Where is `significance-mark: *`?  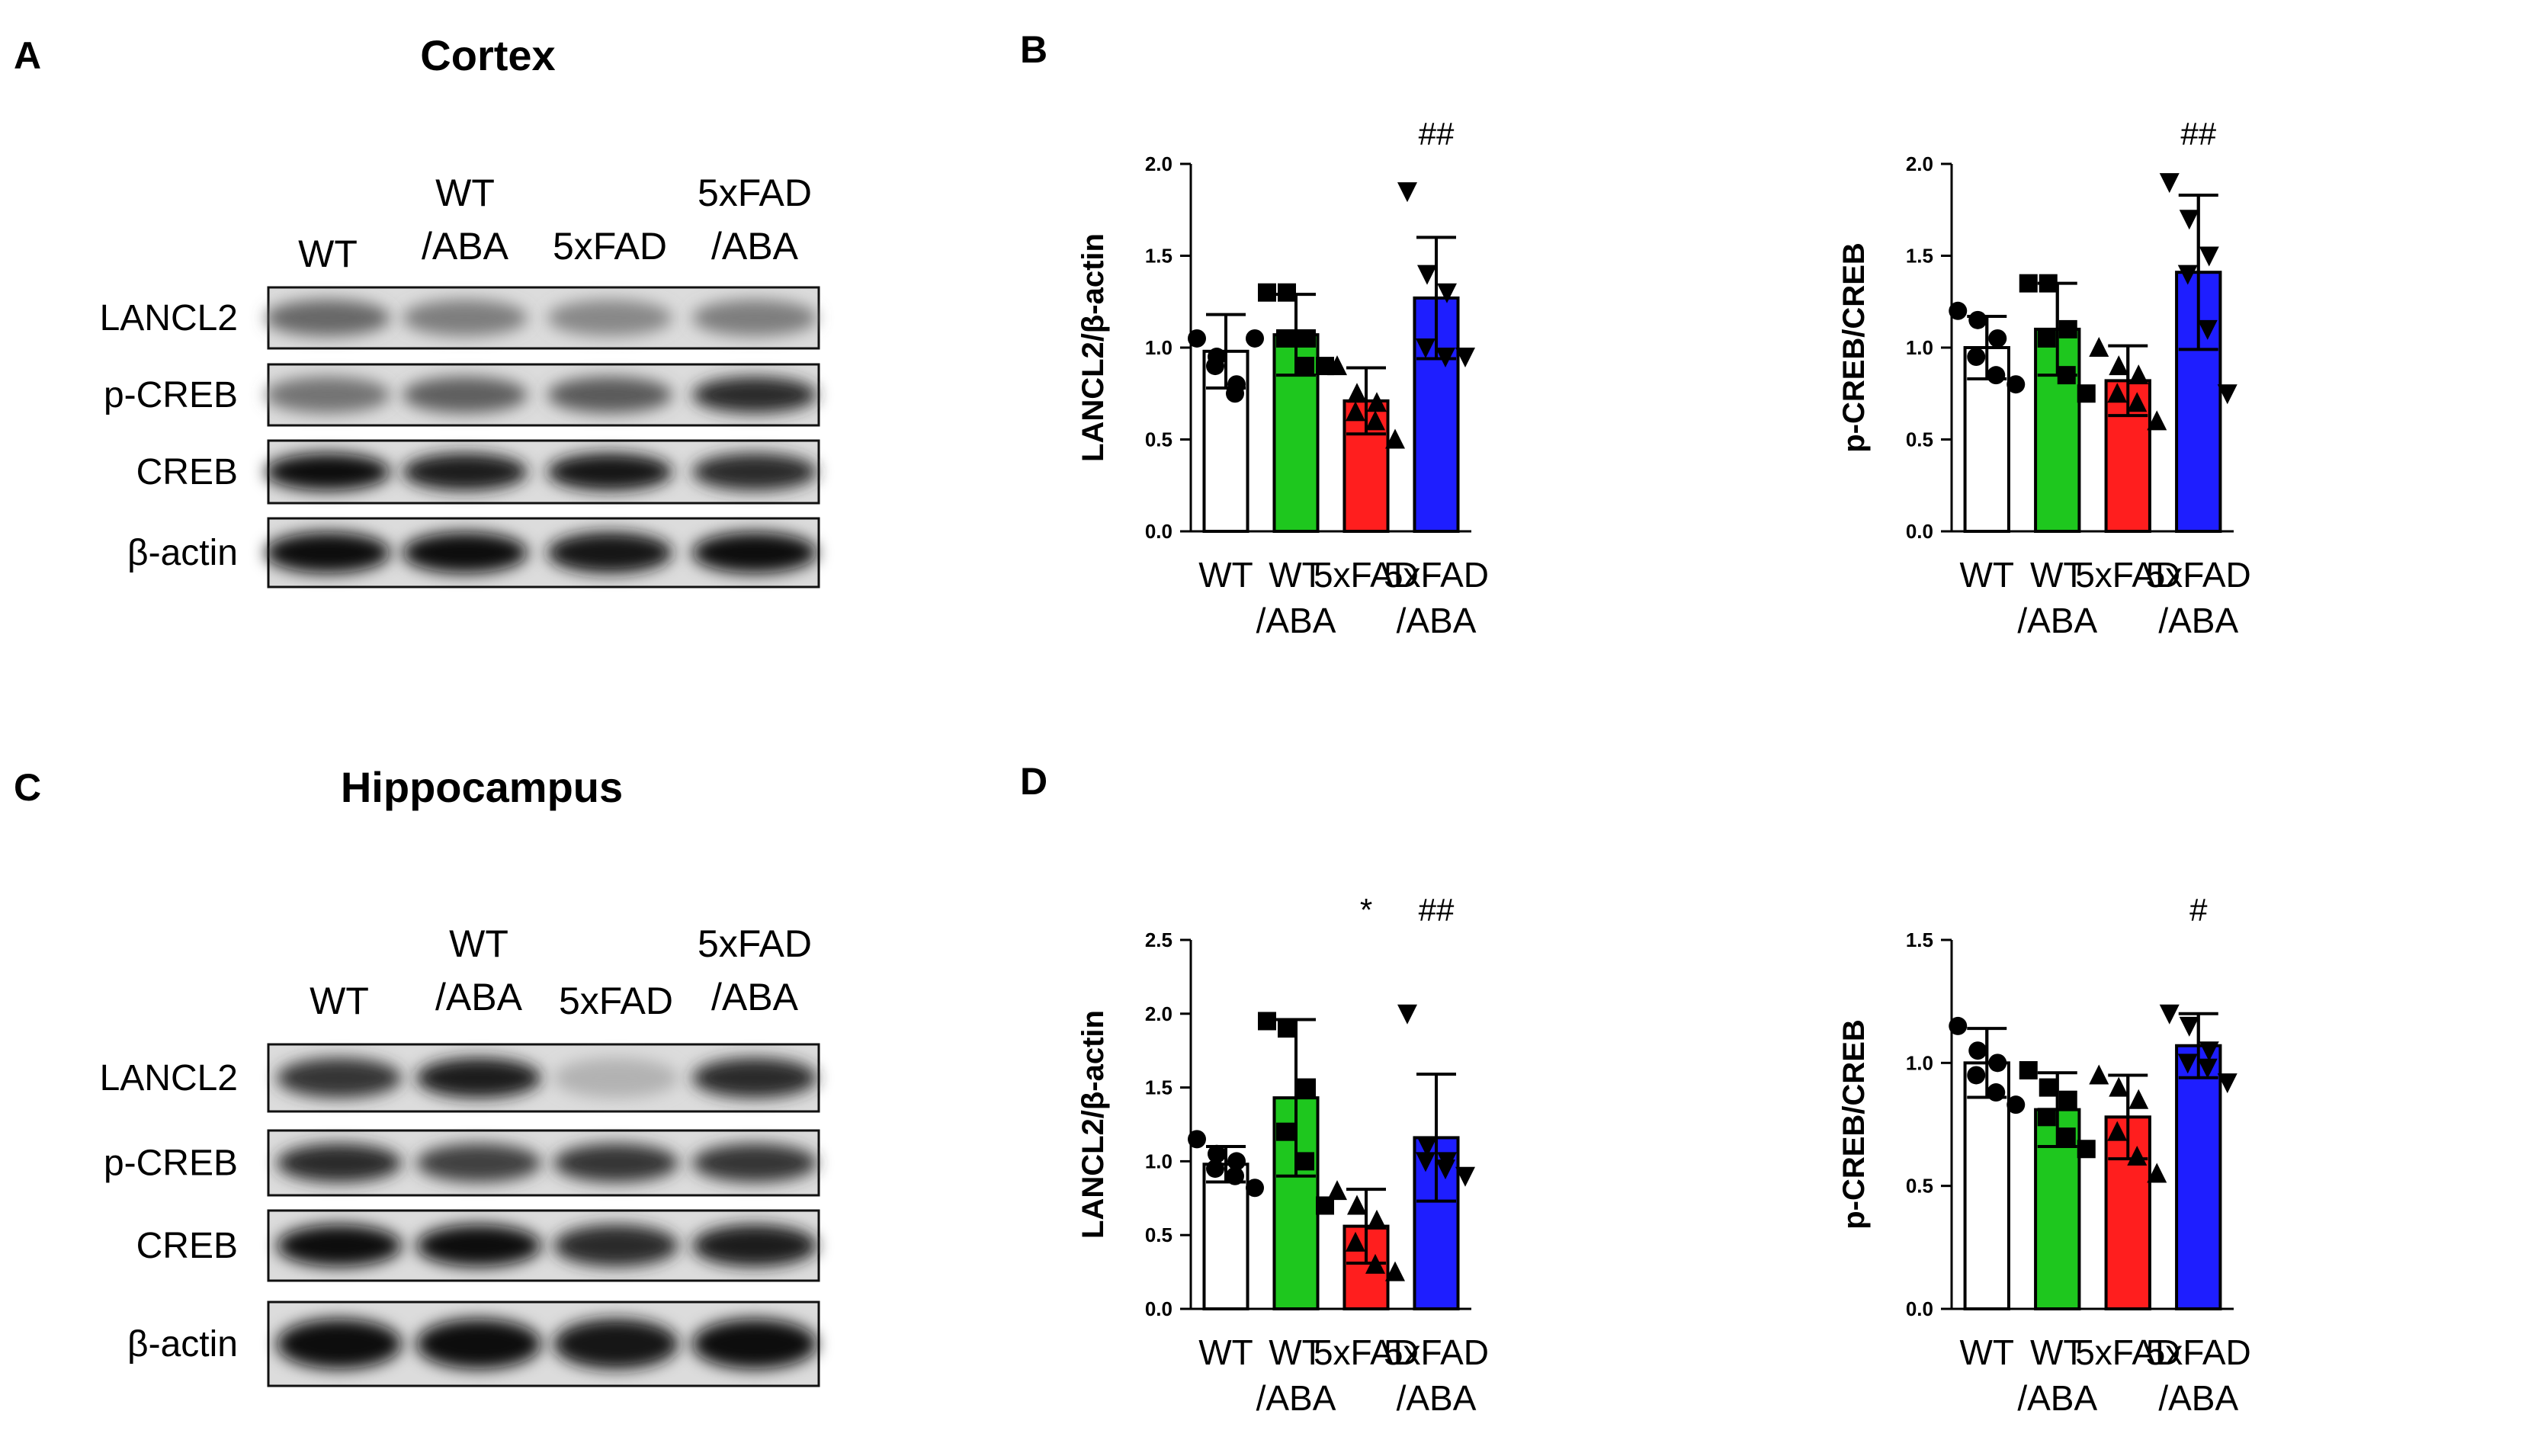 significance-mark: * is located at coordinates (1366, 910).